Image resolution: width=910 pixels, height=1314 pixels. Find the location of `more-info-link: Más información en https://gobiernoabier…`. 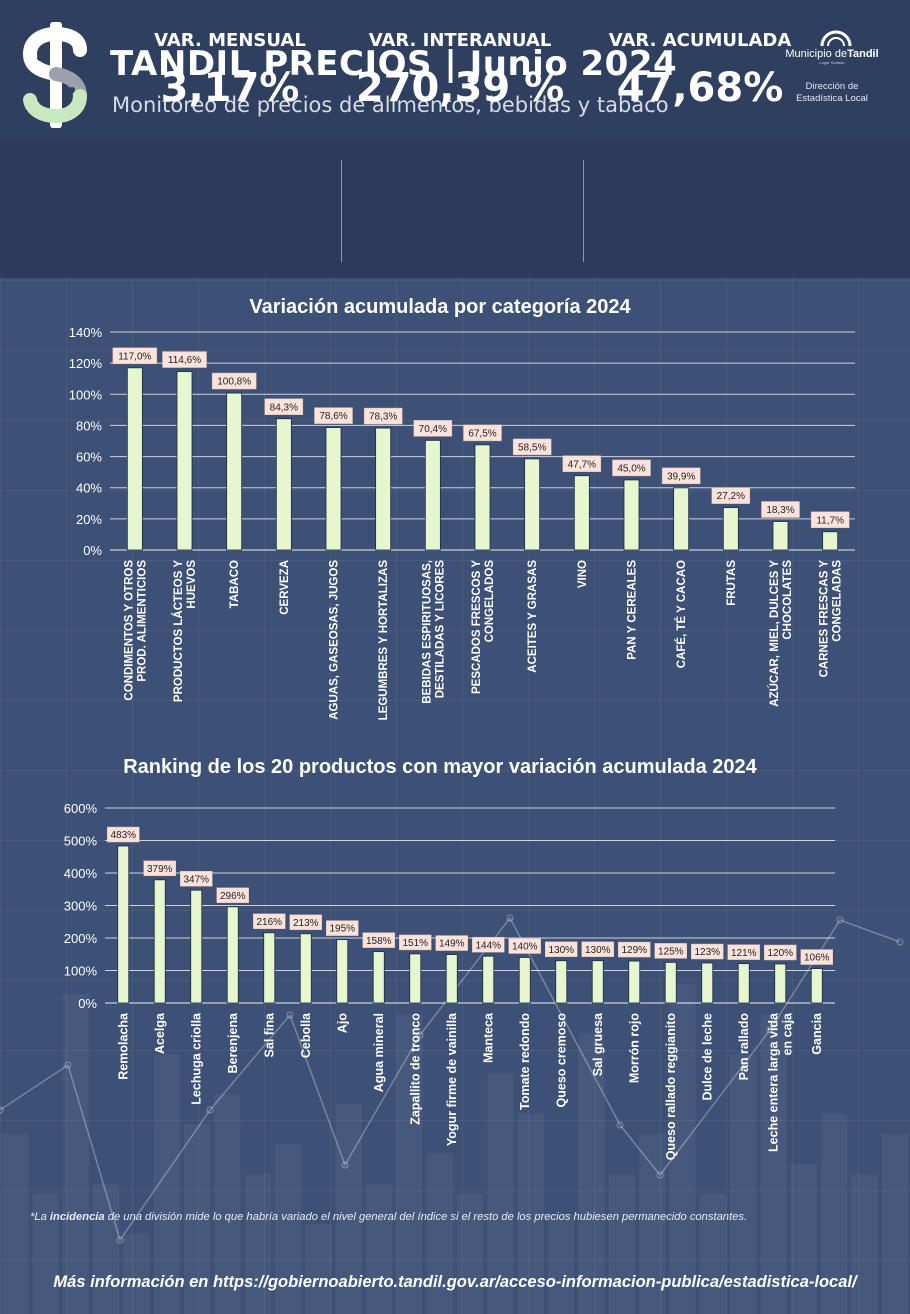

more-info-link: Más información en https://gobiernoabier… is located at coordinates (455, 1282).